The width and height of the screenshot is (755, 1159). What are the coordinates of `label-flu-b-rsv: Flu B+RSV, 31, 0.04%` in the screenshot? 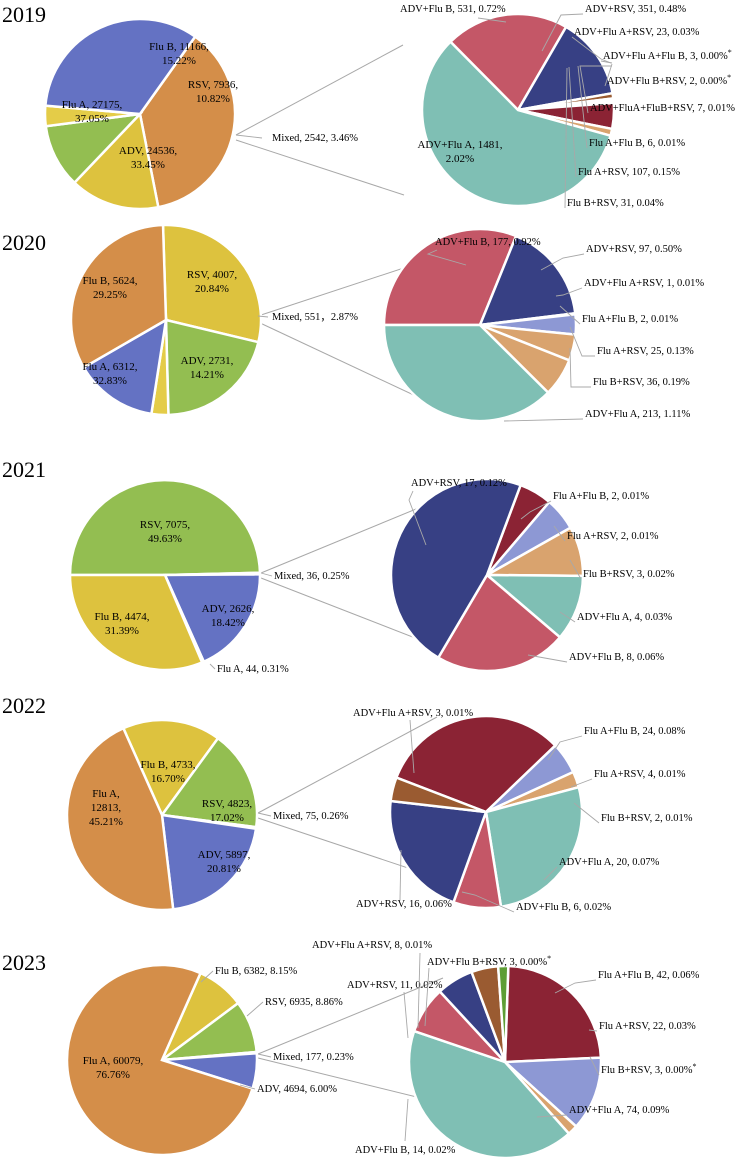 It's located at (615, 203).